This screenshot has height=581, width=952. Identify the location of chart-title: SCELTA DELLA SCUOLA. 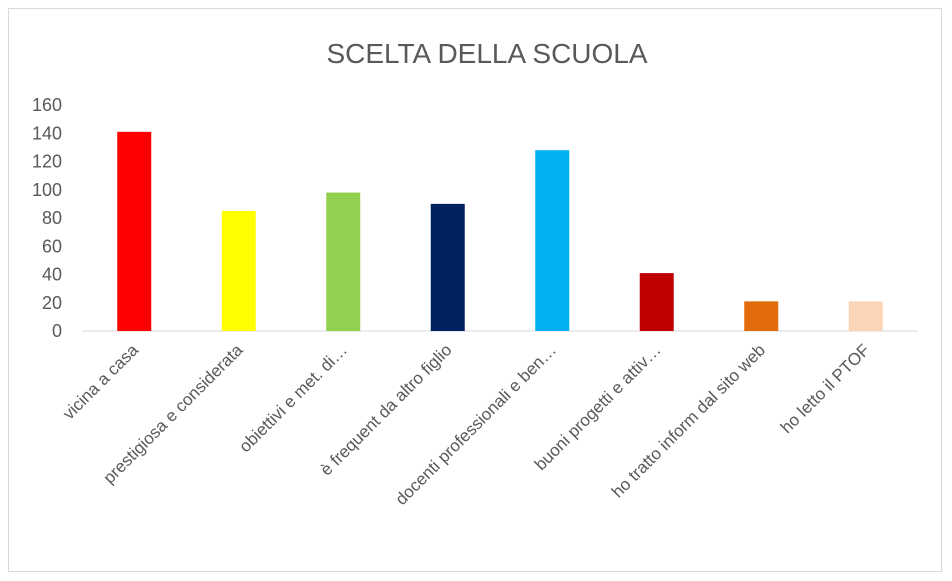
(486, 53).